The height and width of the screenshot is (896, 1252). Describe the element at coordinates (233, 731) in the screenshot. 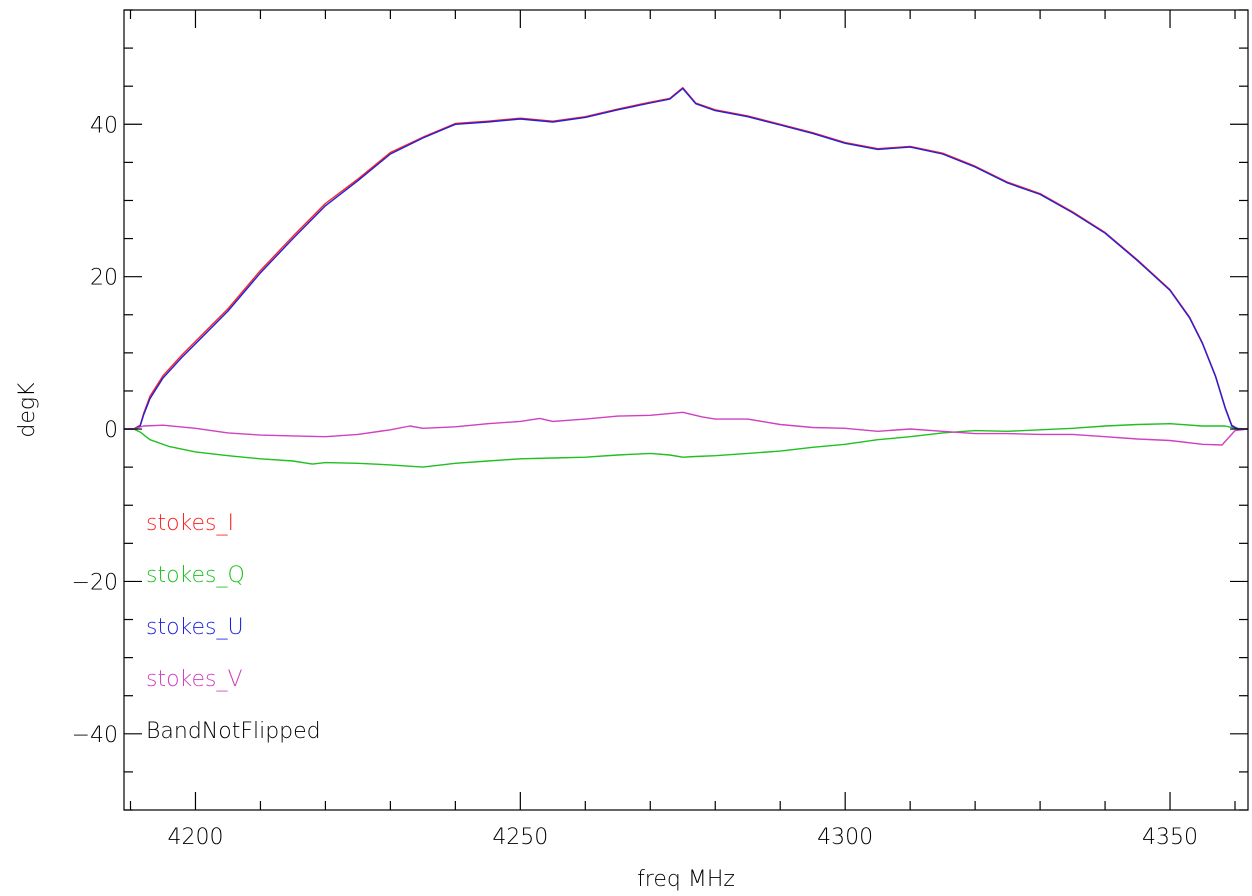

I see `legend-item-bandnotflipped: BandNotFlipped` at that location.